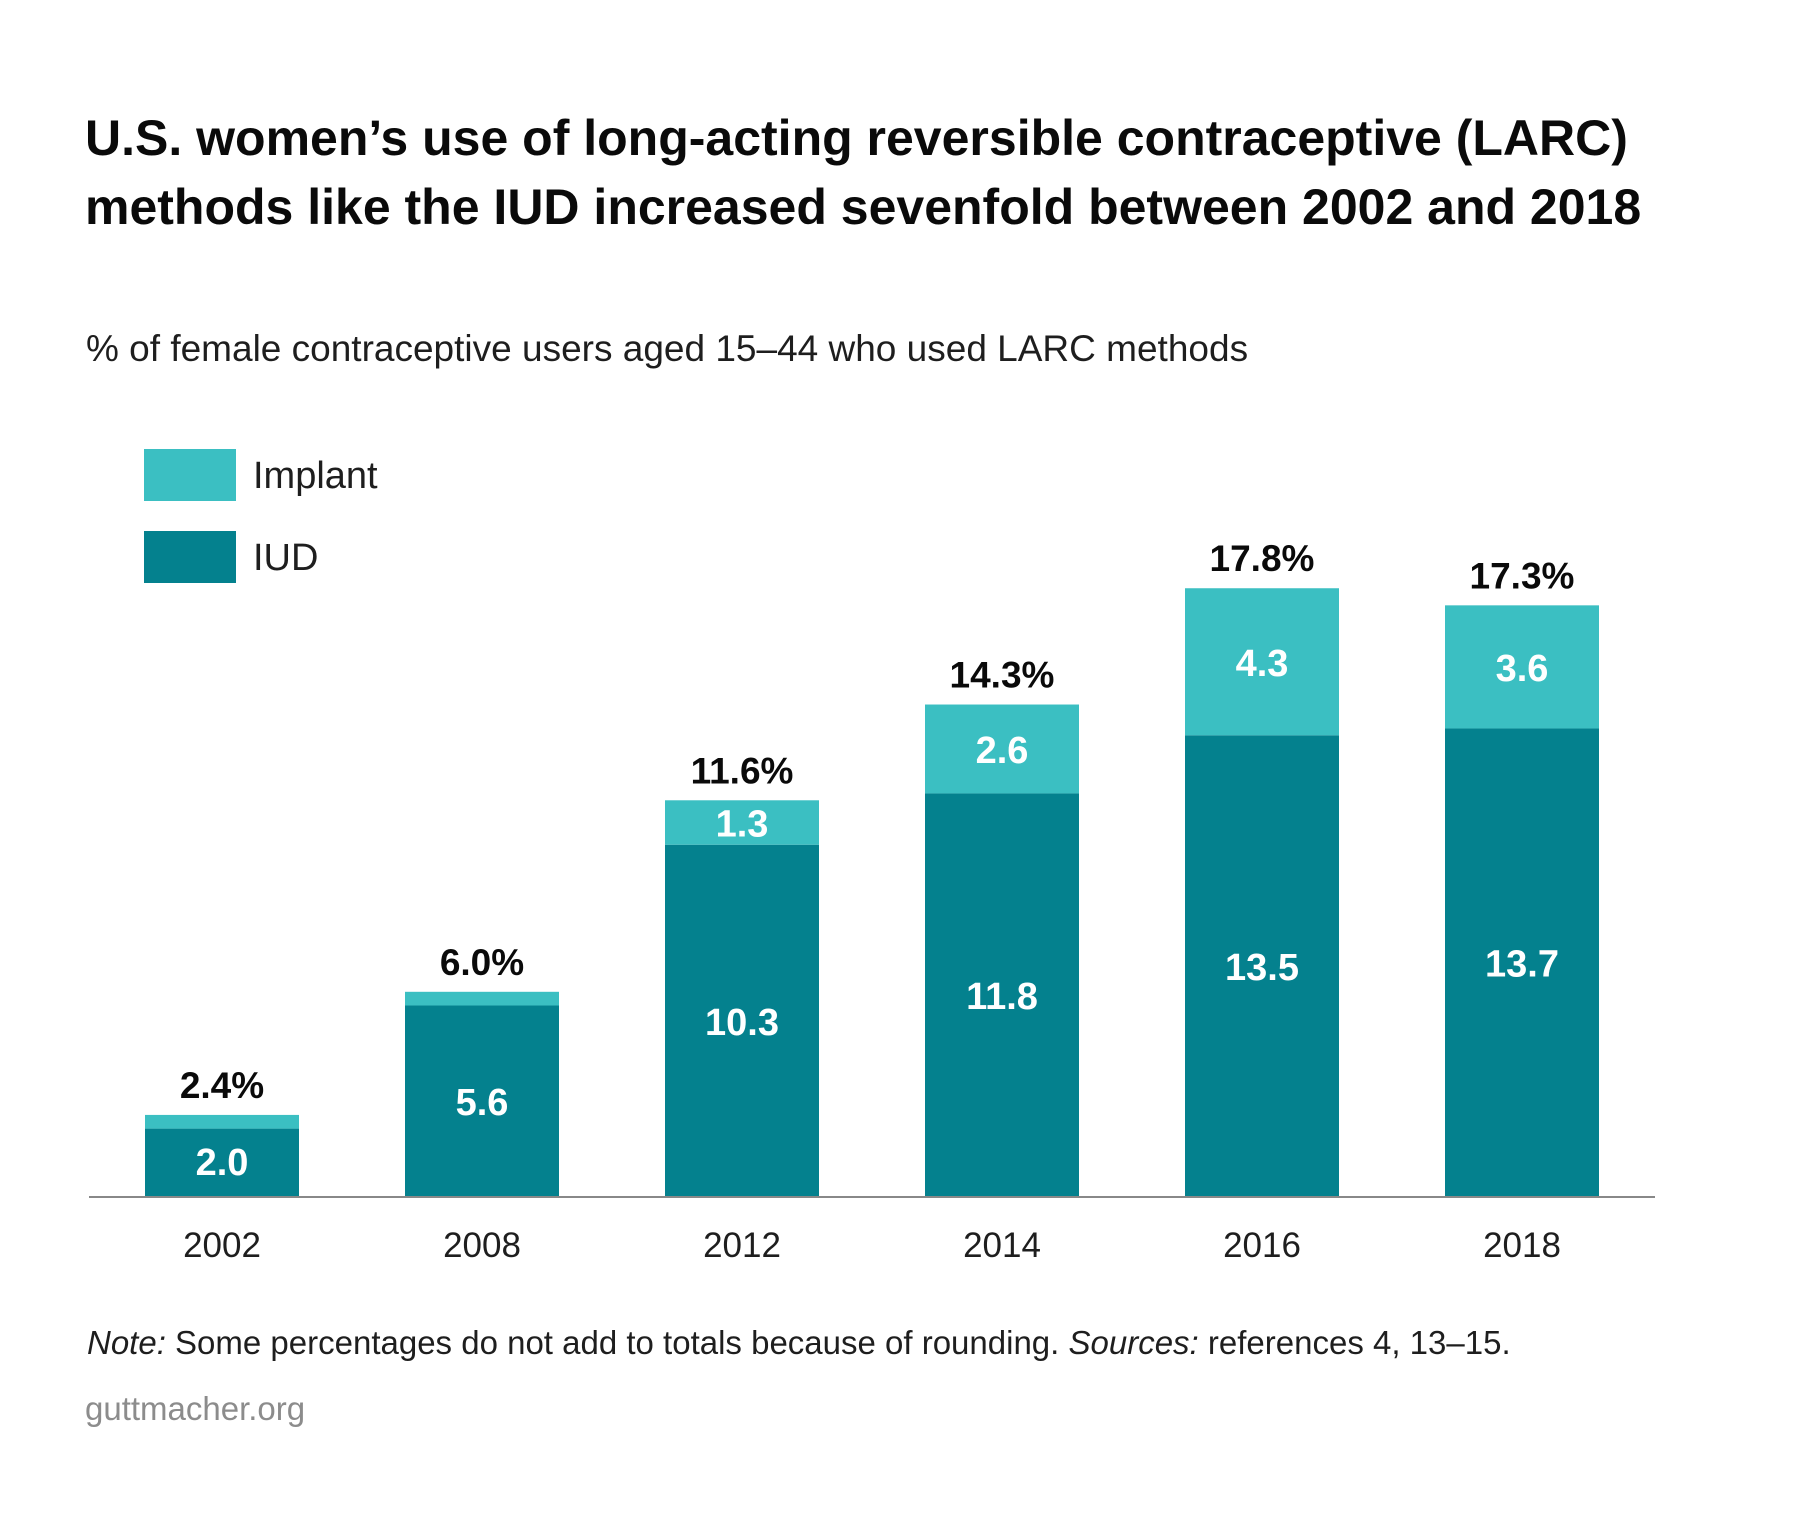 Image resolution: width=1800 pixels, height=1527 pixels. I want to click on bar-implant-2008, so click(482, 998).